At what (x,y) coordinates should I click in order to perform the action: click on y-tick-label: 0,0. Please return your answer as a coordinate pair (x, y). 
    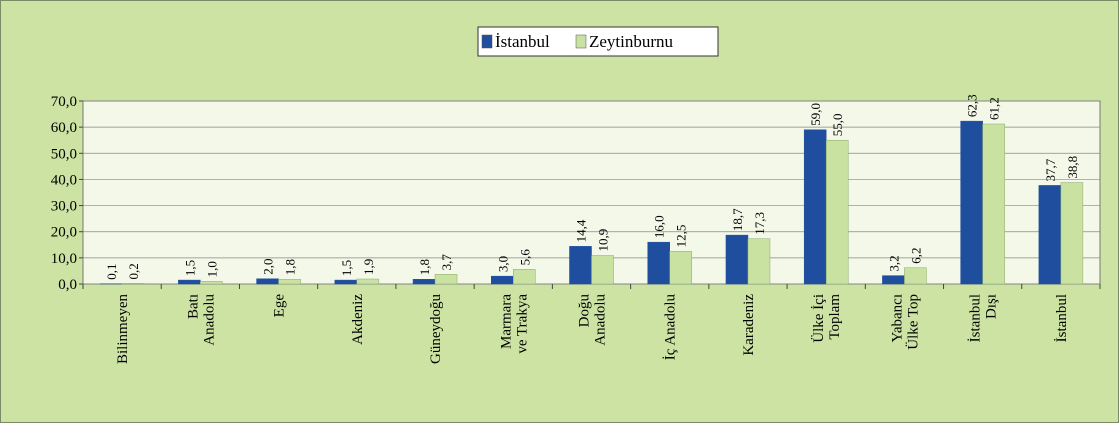
    Looking at the image, I should click on (67, 285).